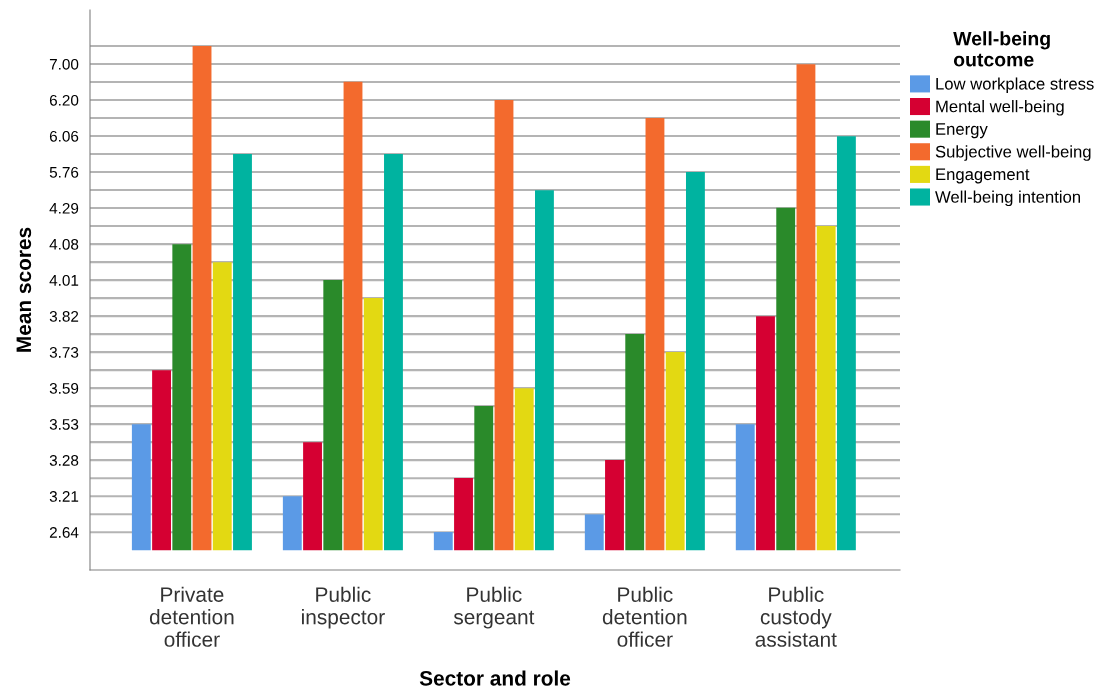 The width and height of the screenshot is (1114, 696). Describe the element at coordinates (64, 352) in the screenshot. I see `category-label: 3.73` at that location.